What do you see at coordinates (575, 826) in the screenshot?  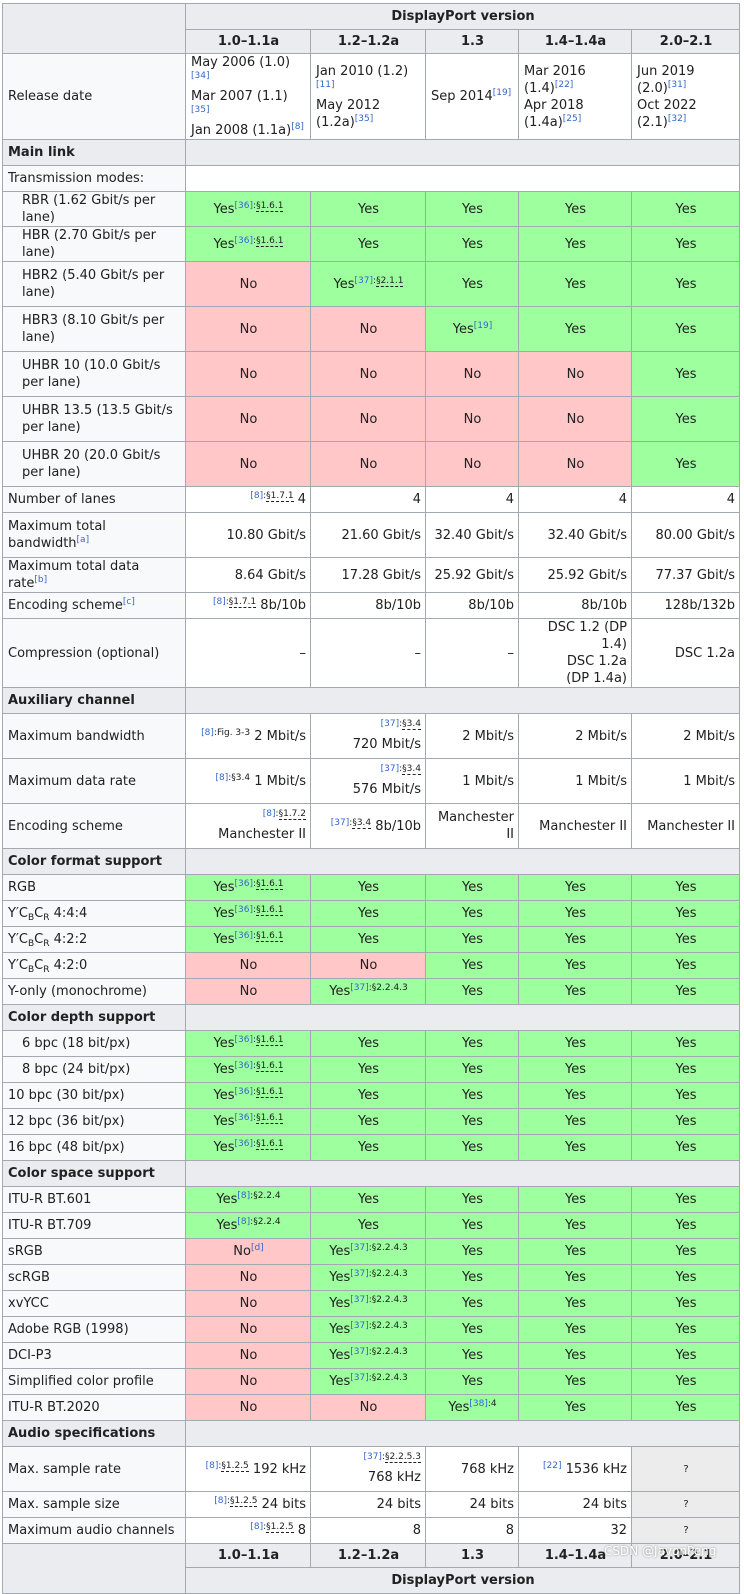 I see `table-cell: Manchester II` at bounding box center [575, 826].